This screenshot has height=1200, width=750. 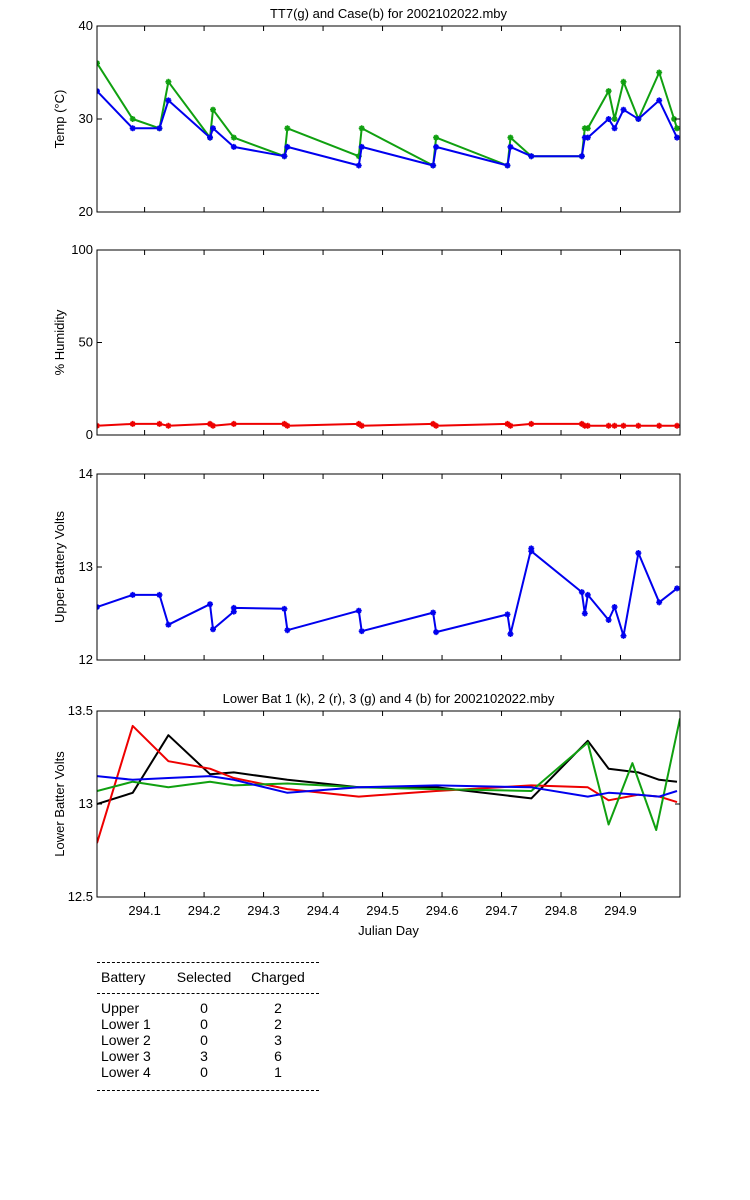 I want to click on temp-ytick-label: 30, so click(x=86, y=118).